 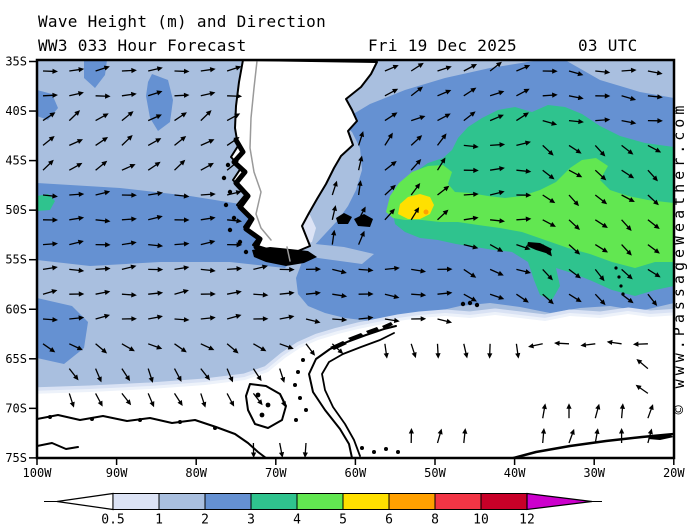 What do you see at coordinates (16, 458) in the screenshot?
I see `lat-label: 75S` at bounding box center [16, 458].